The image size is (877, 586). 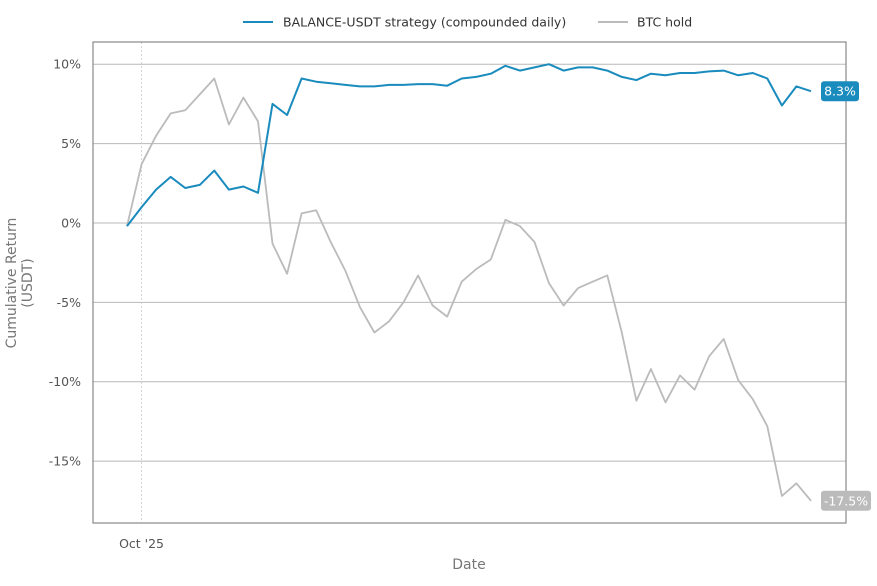 What do you see at coordinates (468, 565) in the screenshot?
I see `x-axis-label: Date` at bounding box center [468, 565].